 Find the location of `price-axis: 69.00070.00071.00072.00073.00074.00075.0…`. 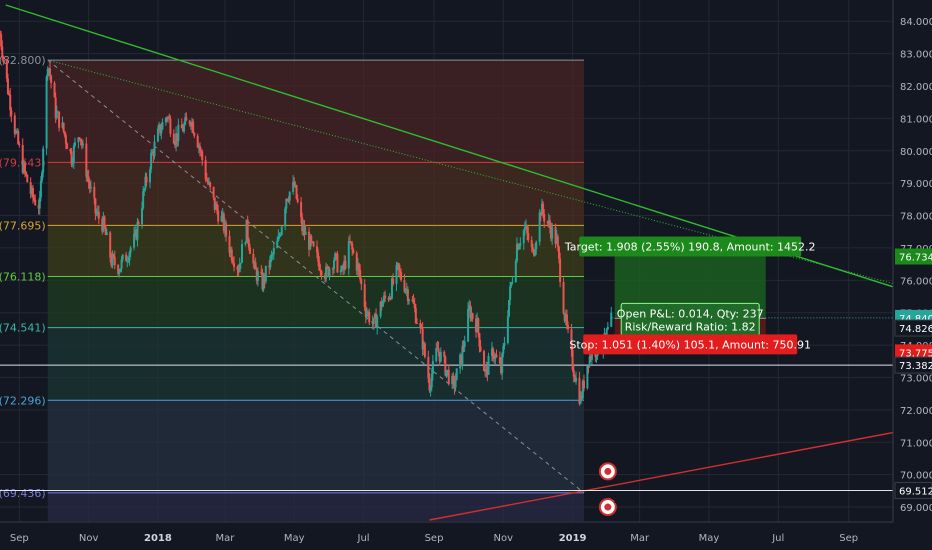

price-axis: 69.00070.00071.00072.00073.00074.00075.0… is located at coordinates (913, 265).